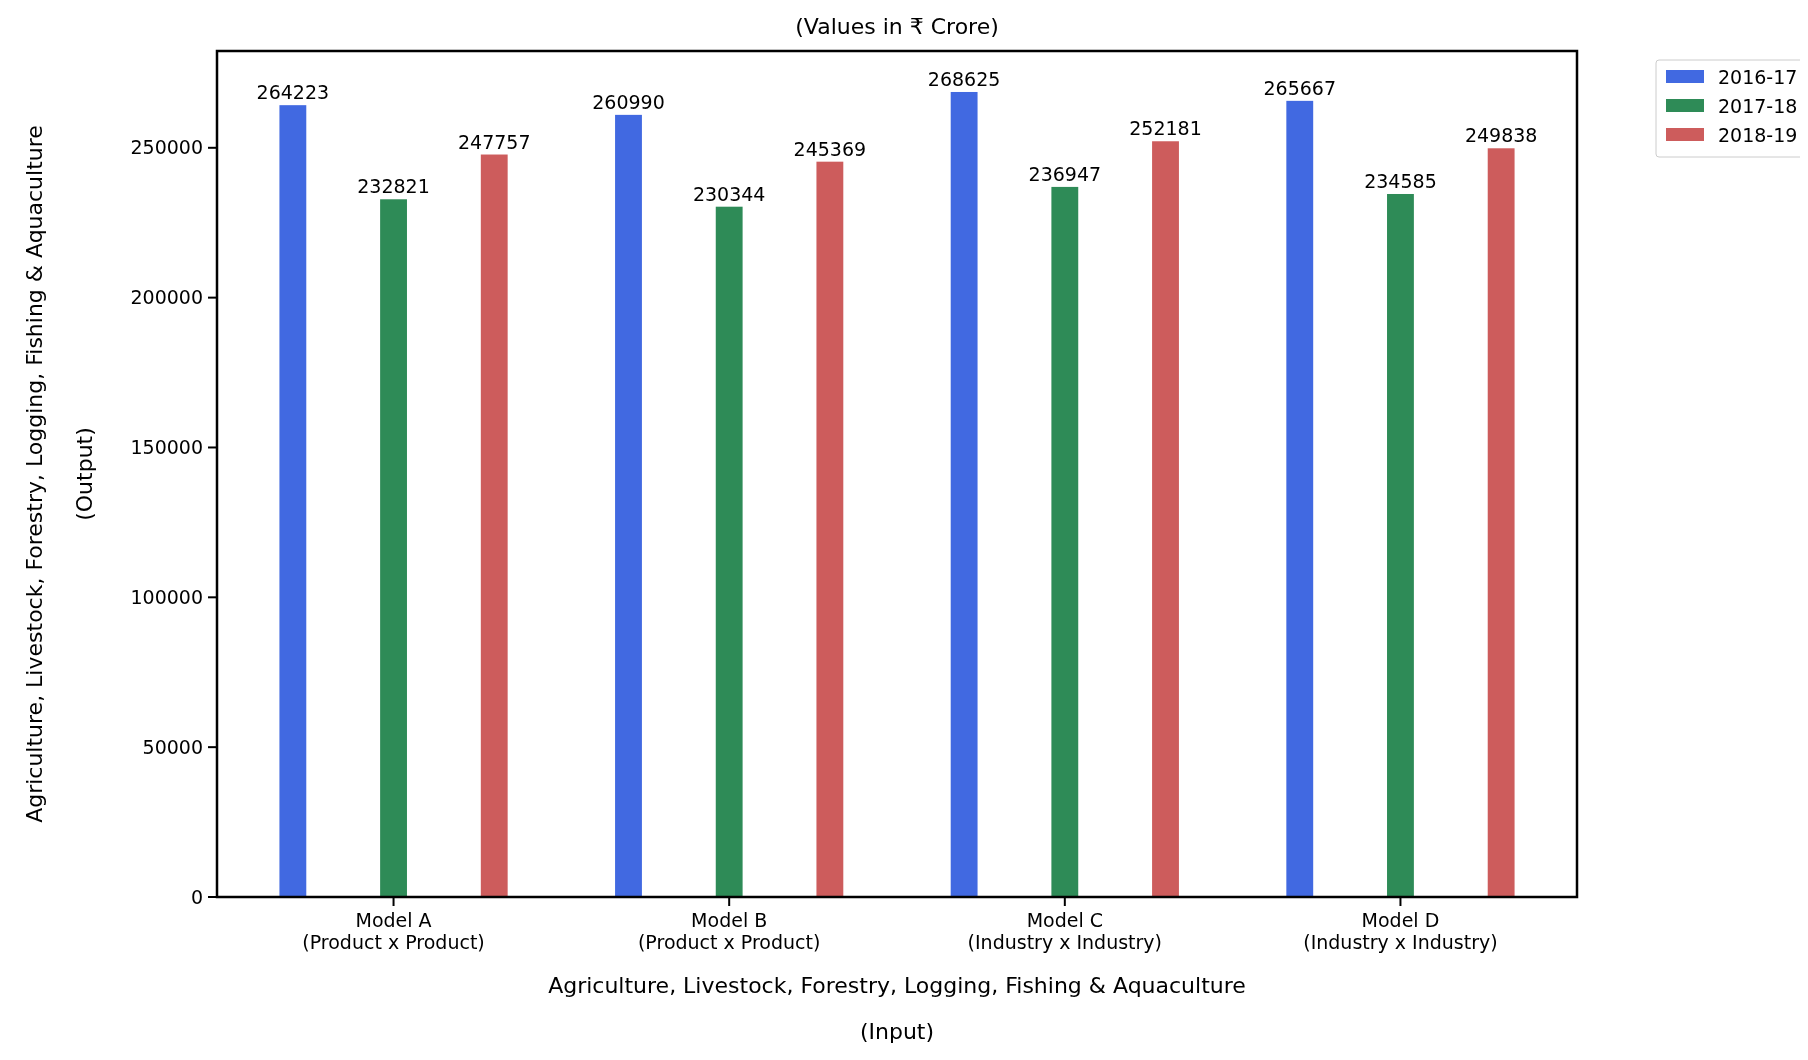 The image size is (1808, 1060). What do you see at coordinates (1065, 931) in the screenshot?
I see `x-tick-label: Model C (Industry x Industry)` at bounding box center [1065, 931].